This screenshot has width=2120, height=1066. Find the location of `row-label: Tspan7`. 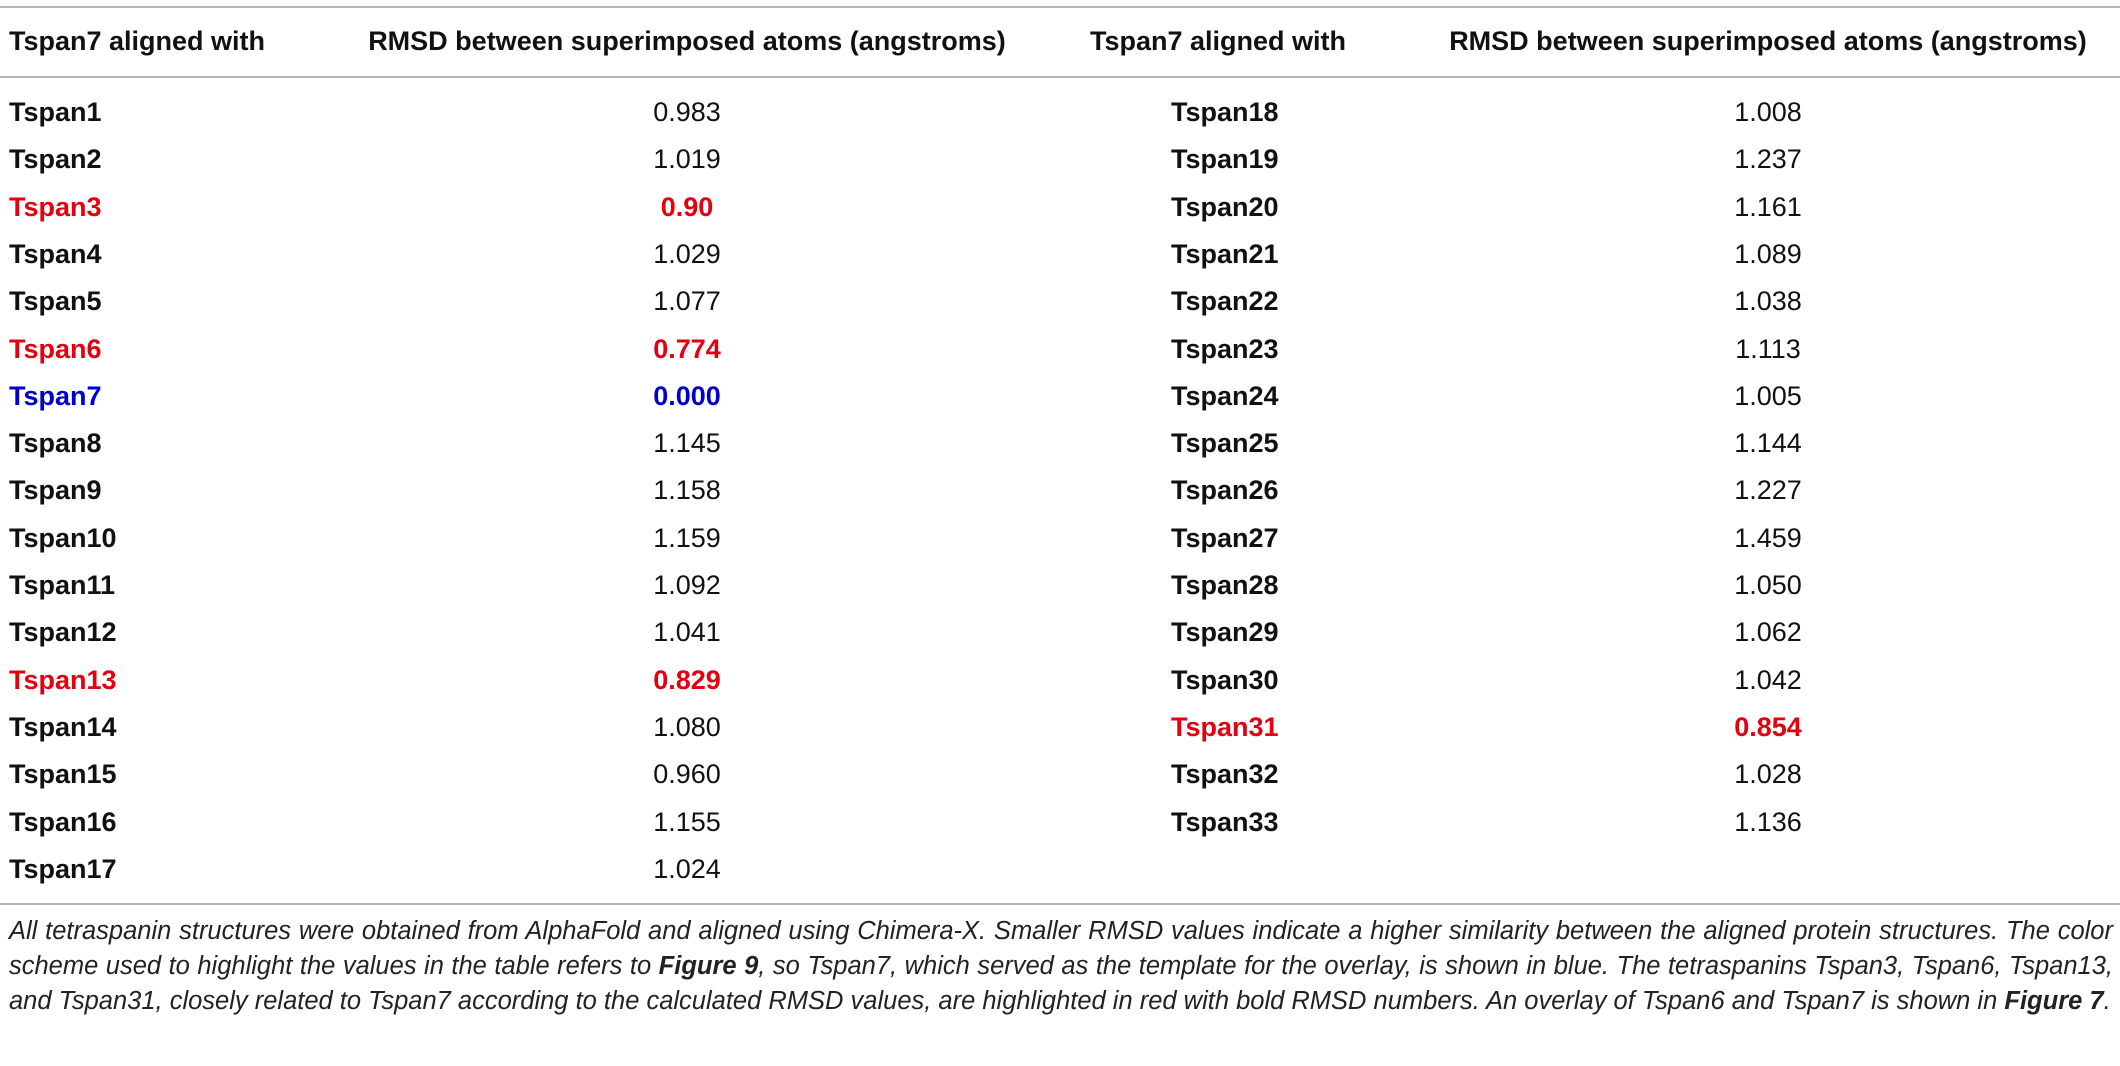

row-label: Tspan7 is located at coordinates (55, 395).